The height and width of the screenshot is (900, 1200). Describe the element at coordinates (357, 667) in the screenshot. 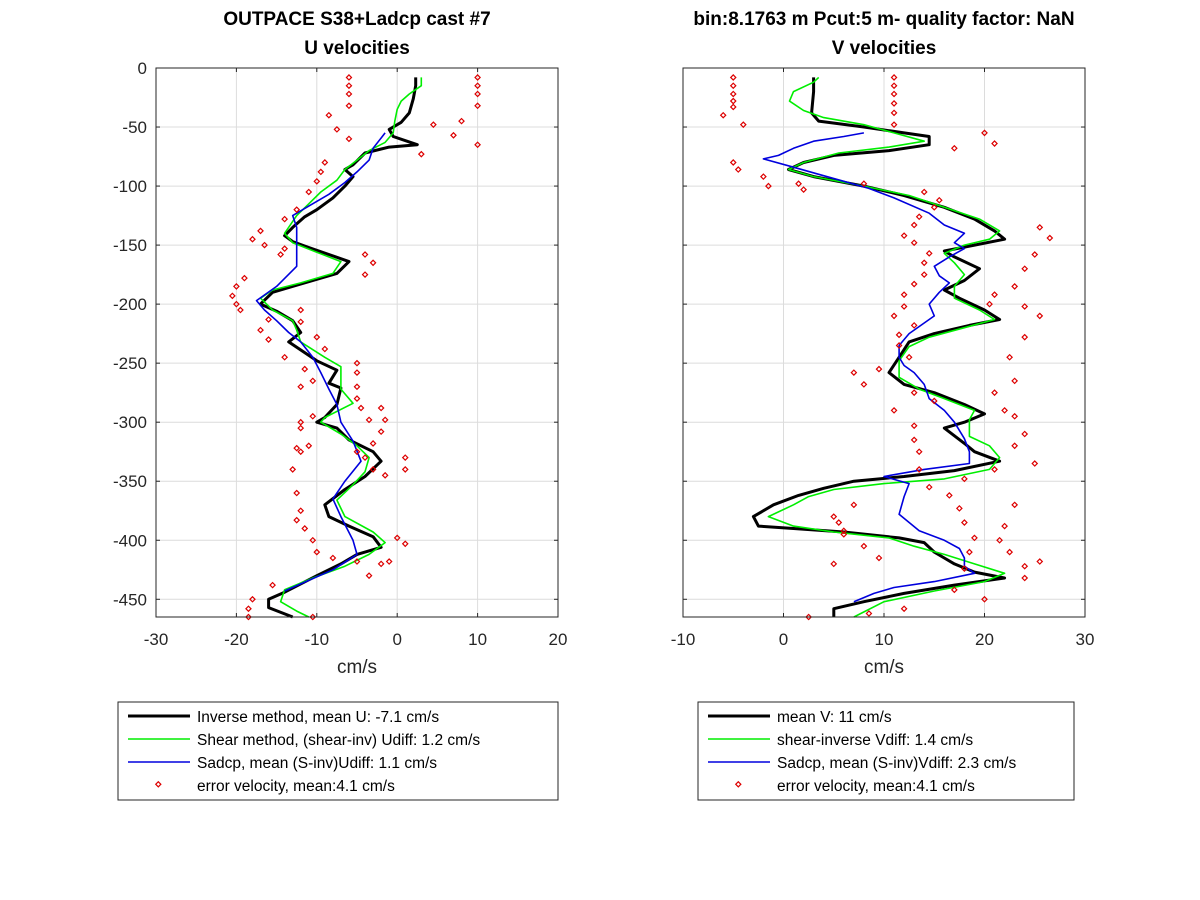

I see `u-x-axis-label: cm/s` at that location.